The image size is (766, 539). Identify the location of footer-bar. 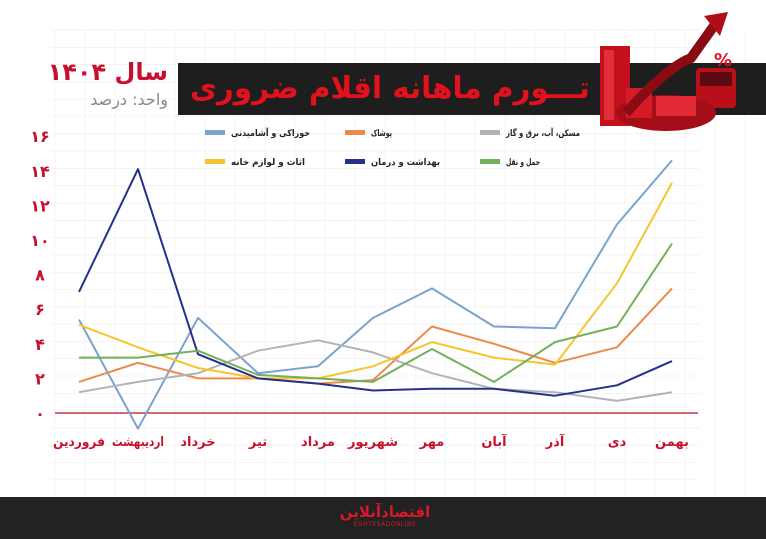
(383, 518).